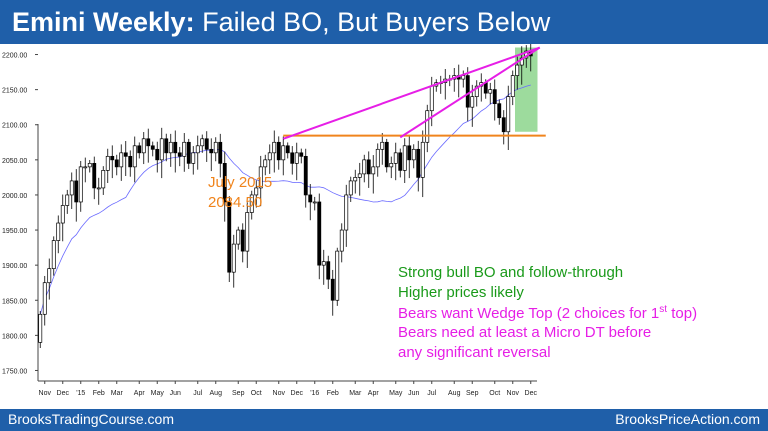 Image resolution: width=768 pixels, height=431 pixels. What do you see at coordinates (80, 393) in the screenshot?
I see `x-tick-label: '15` at bounding box center [80, 393].